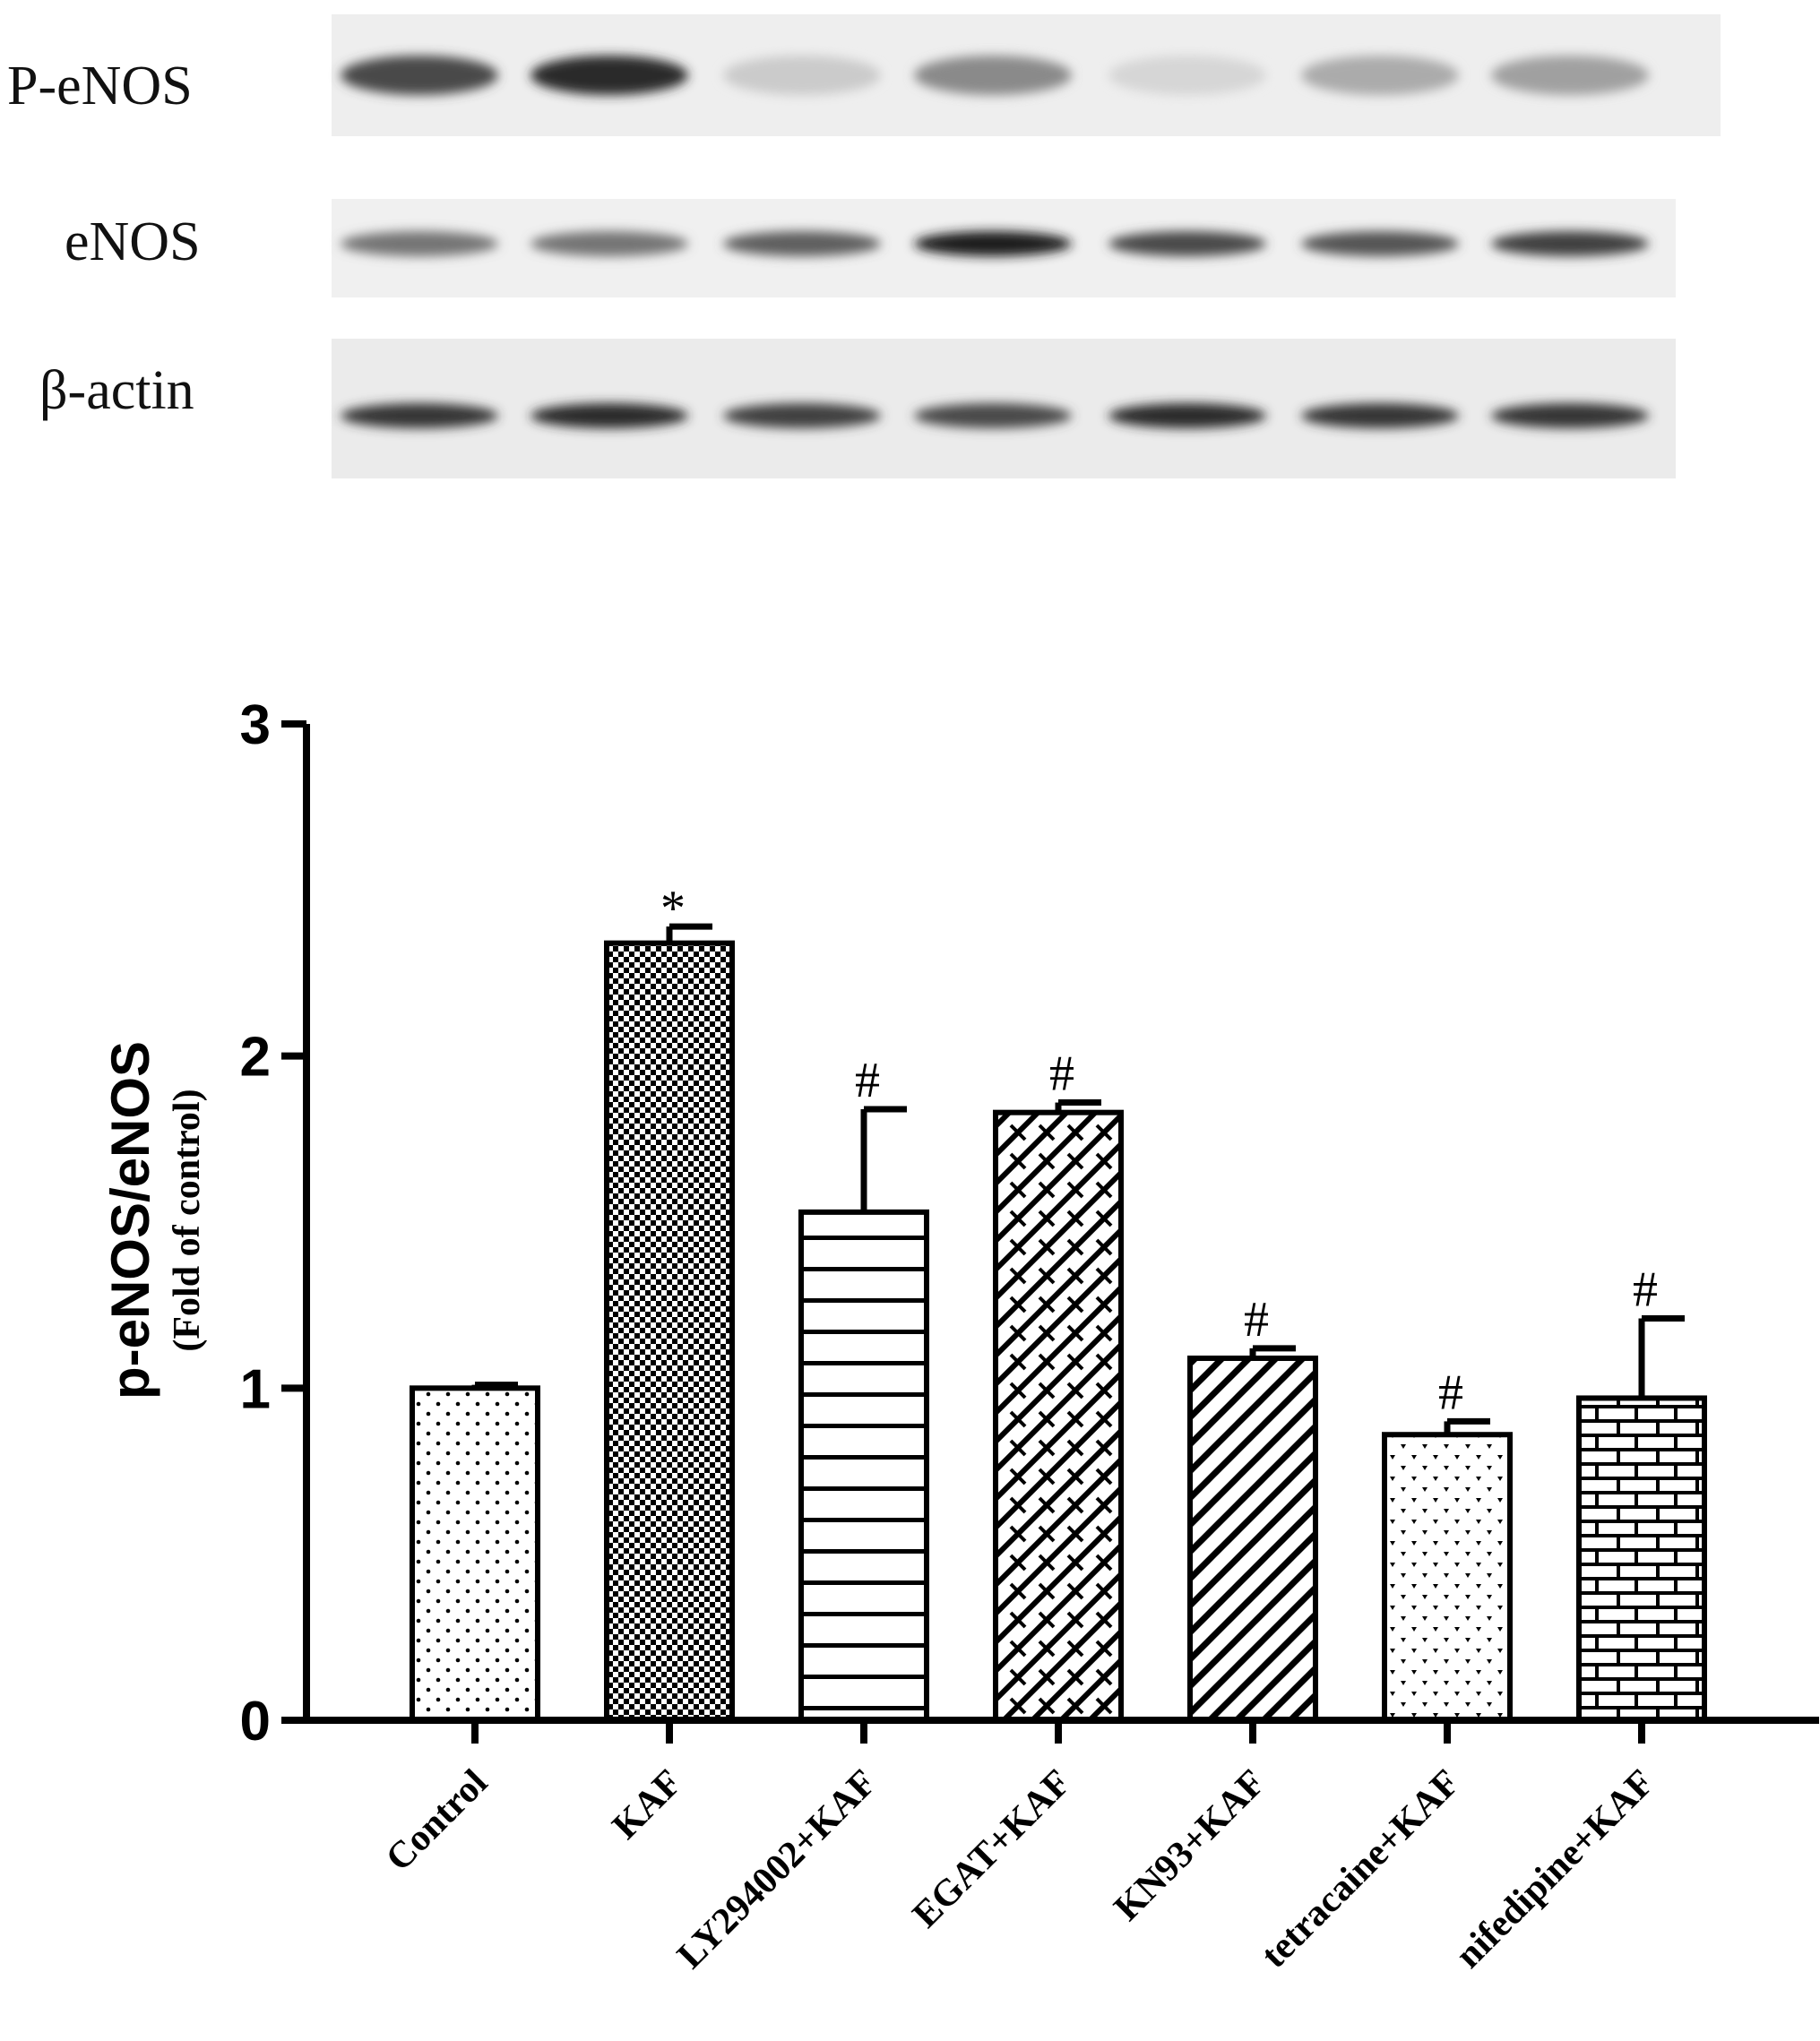 This screenshot has width=1820, height=2041. What do you see at coordinates (1190, 1845) in the screenshot?
I see `x-tick-label: KN93+KAF` at bounding box center [1190, 1845].